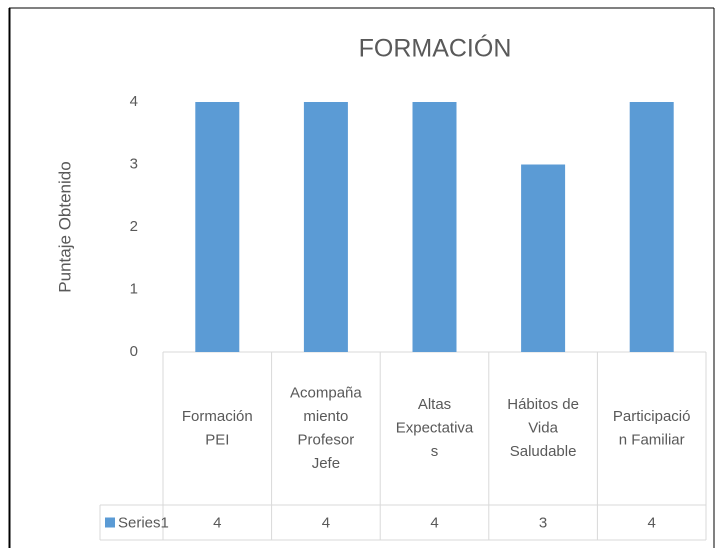 This screenshot has height=548, width=726. What do you see at coordinates (64, 226) in the screenshot?
I see `y-axis-label: Puntaje Obtenido` at bounding box center [64, 226].